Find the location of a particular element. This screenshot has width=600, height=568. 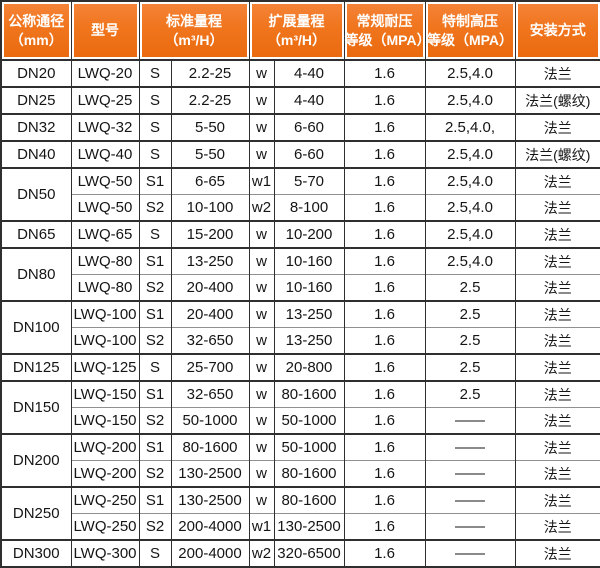

model-cell: LWQ-300 is located at coordinates (105, 553).